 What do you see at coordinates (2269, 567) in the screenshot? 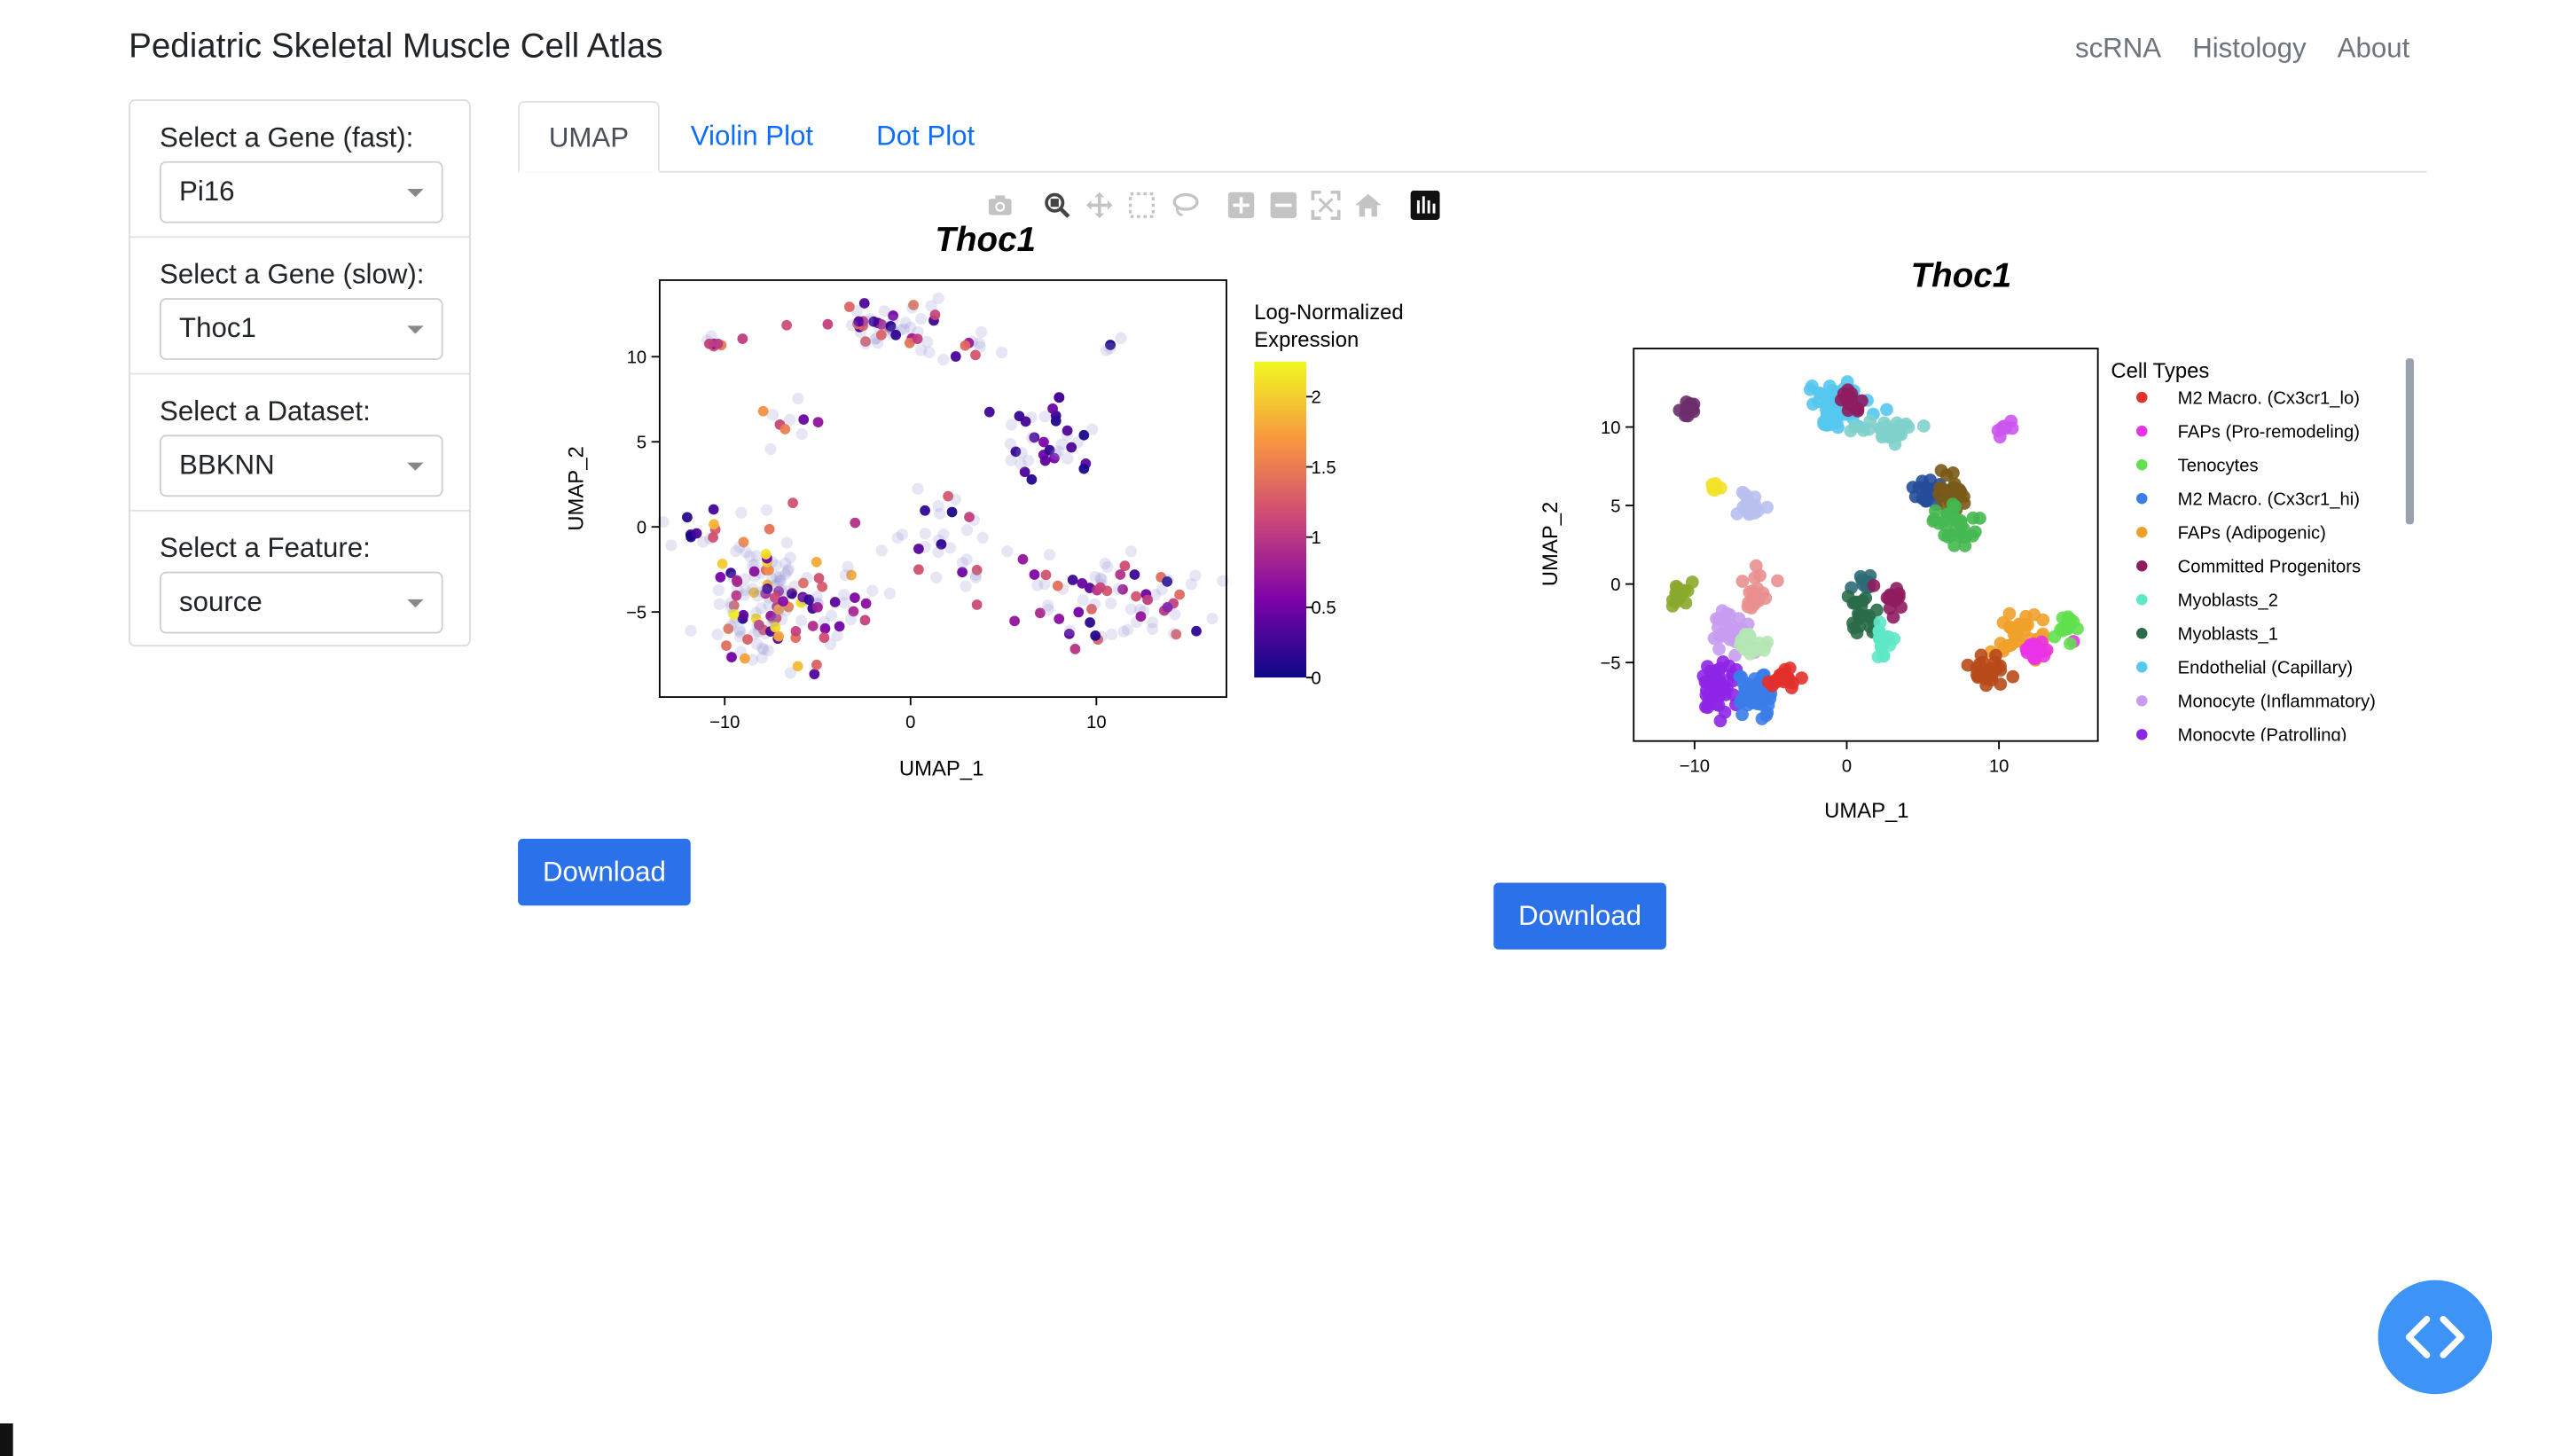
I see `legend-label: Committed Progenitors` at bounding box center [2269, 567].